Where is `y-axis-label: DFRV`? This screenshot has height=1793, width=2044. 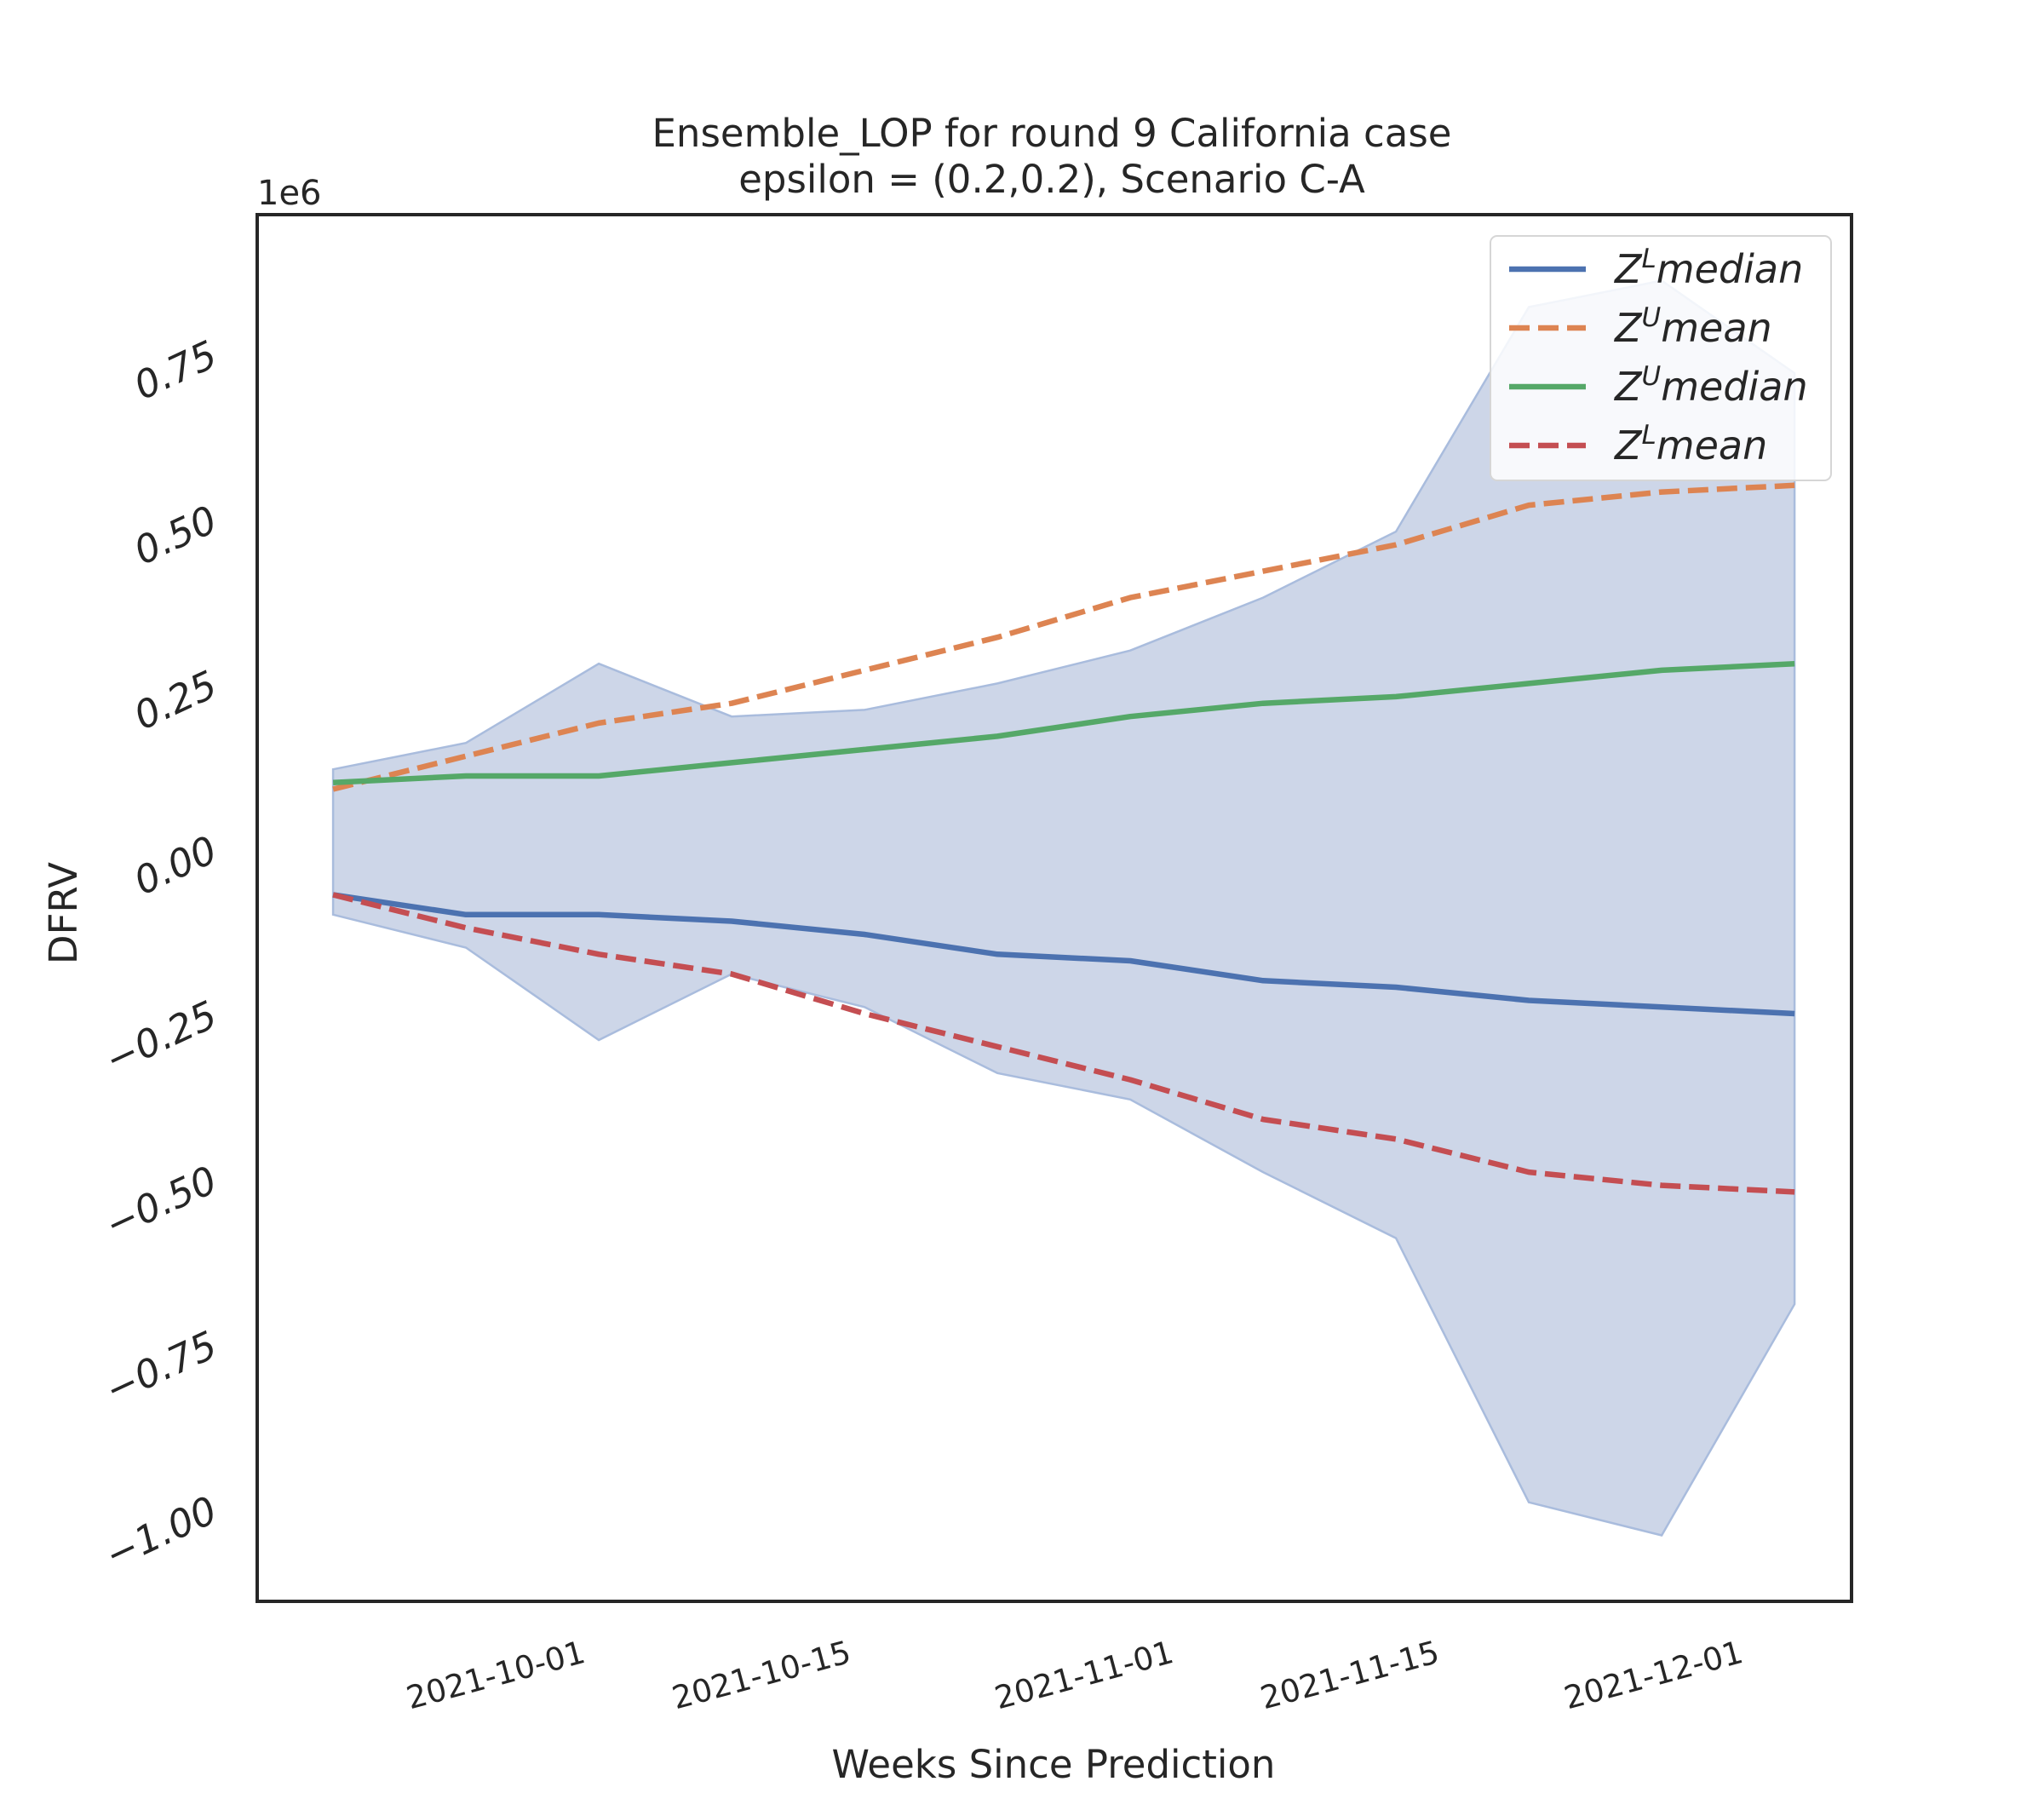
y-axis-label: DFRV is located at coordinates (63, 913).